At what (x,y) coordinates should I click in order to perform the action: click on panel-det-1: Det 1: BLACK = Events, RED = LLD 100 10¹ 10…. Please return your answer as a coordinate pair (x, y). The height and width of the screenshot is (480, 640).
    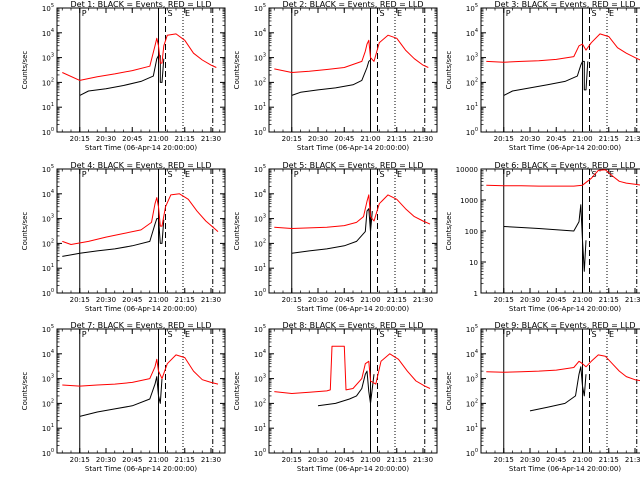
    Looking at the image, I should click on (123, 76).